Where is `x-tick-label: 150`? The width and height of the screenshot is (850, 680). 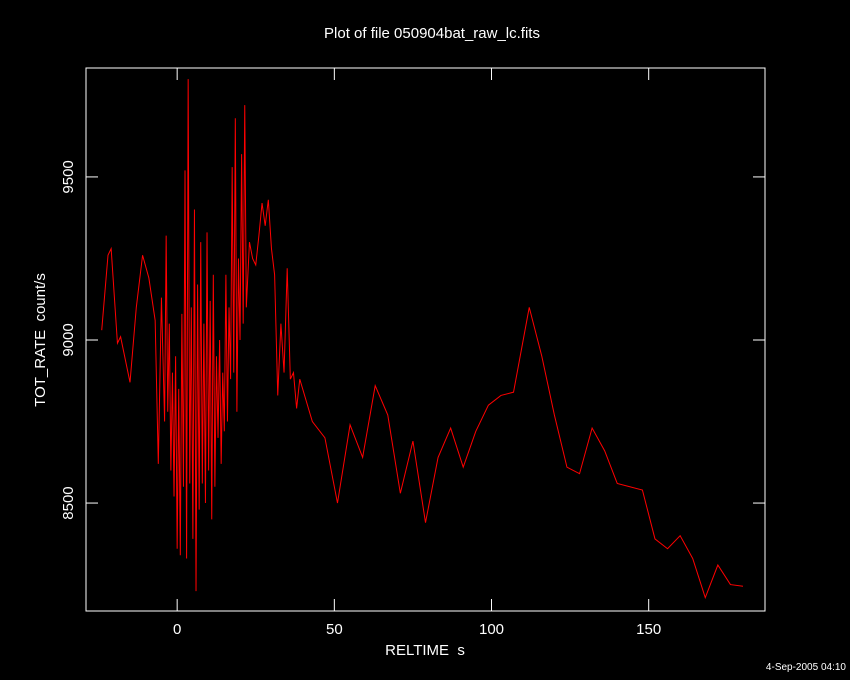 x-tick-label: 150 is located at coordinates (648, 629).